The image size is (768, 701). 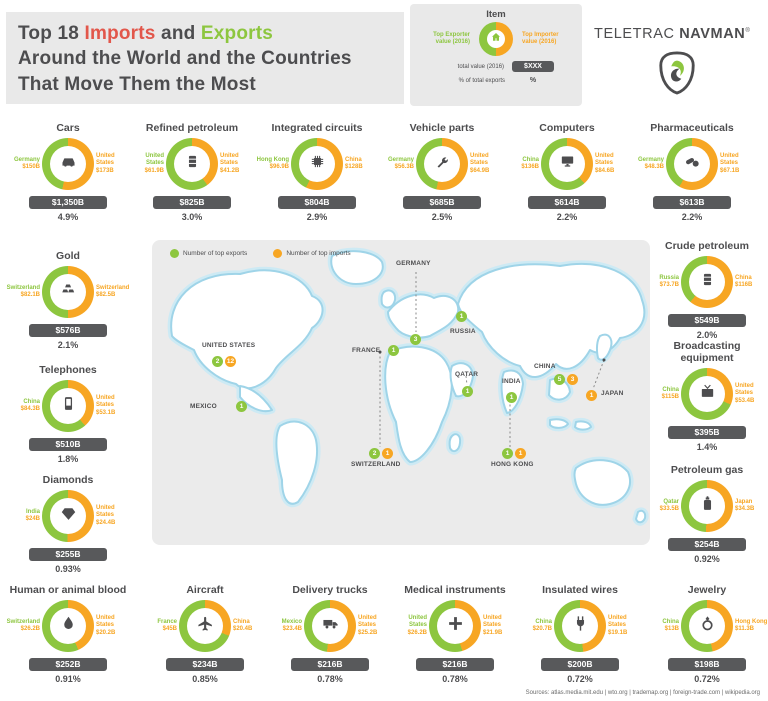 I want to click on pills-icon, so click(x=692, y=164).